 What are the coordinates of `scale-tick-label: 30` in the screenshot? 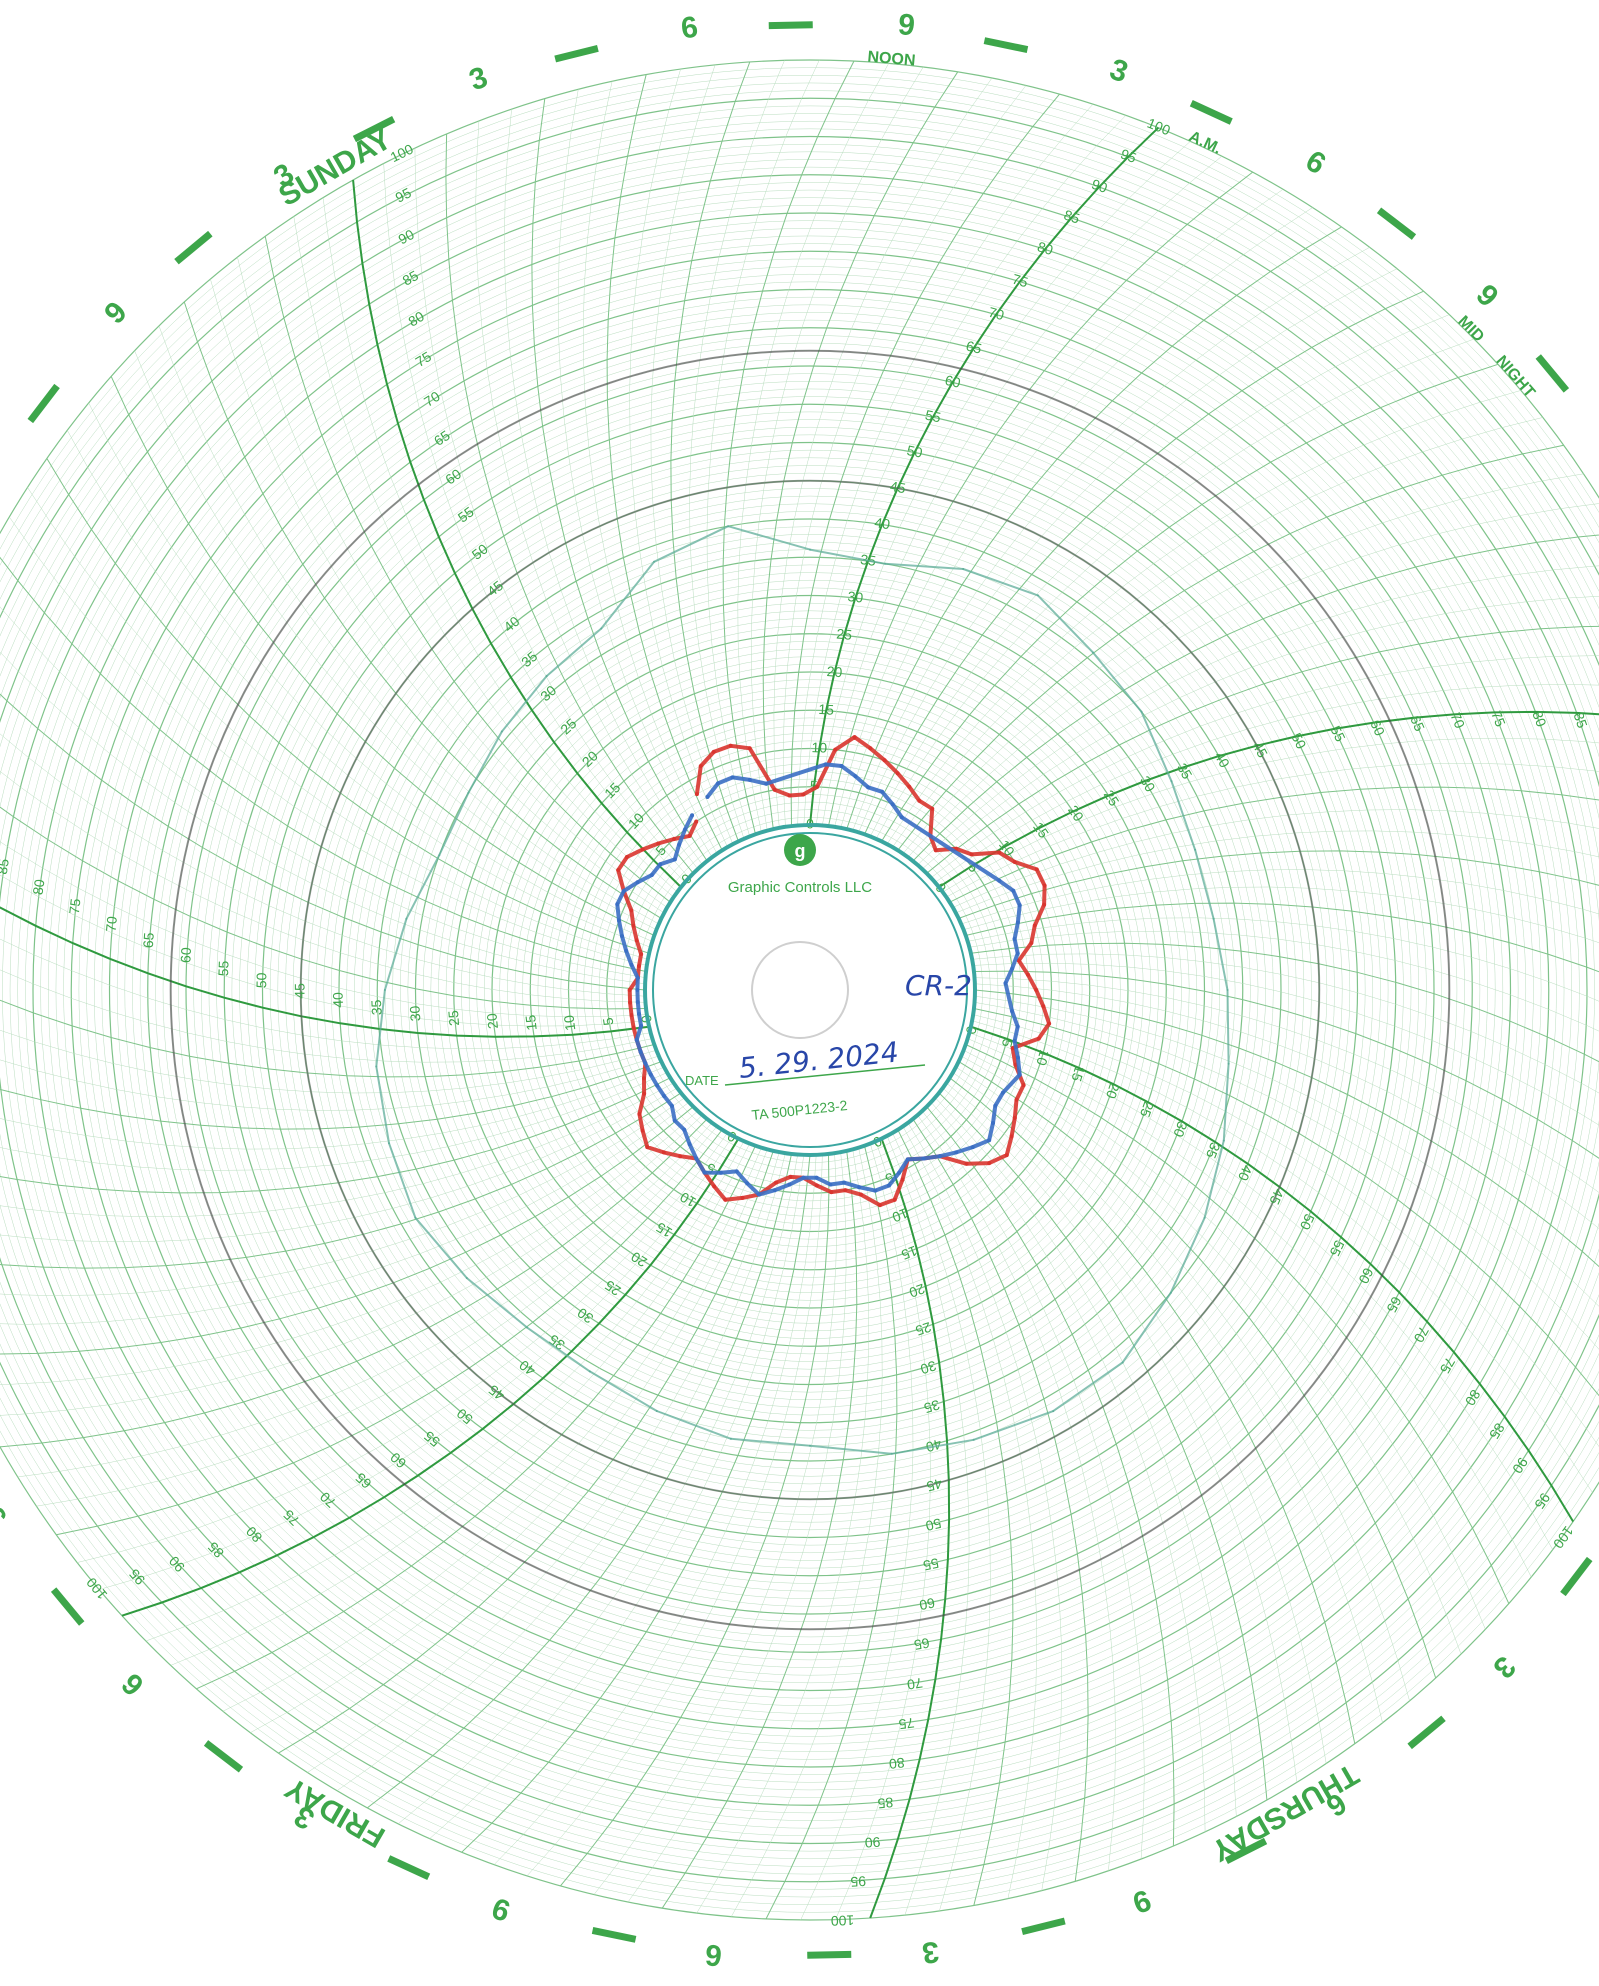 It's located at (856, 597).